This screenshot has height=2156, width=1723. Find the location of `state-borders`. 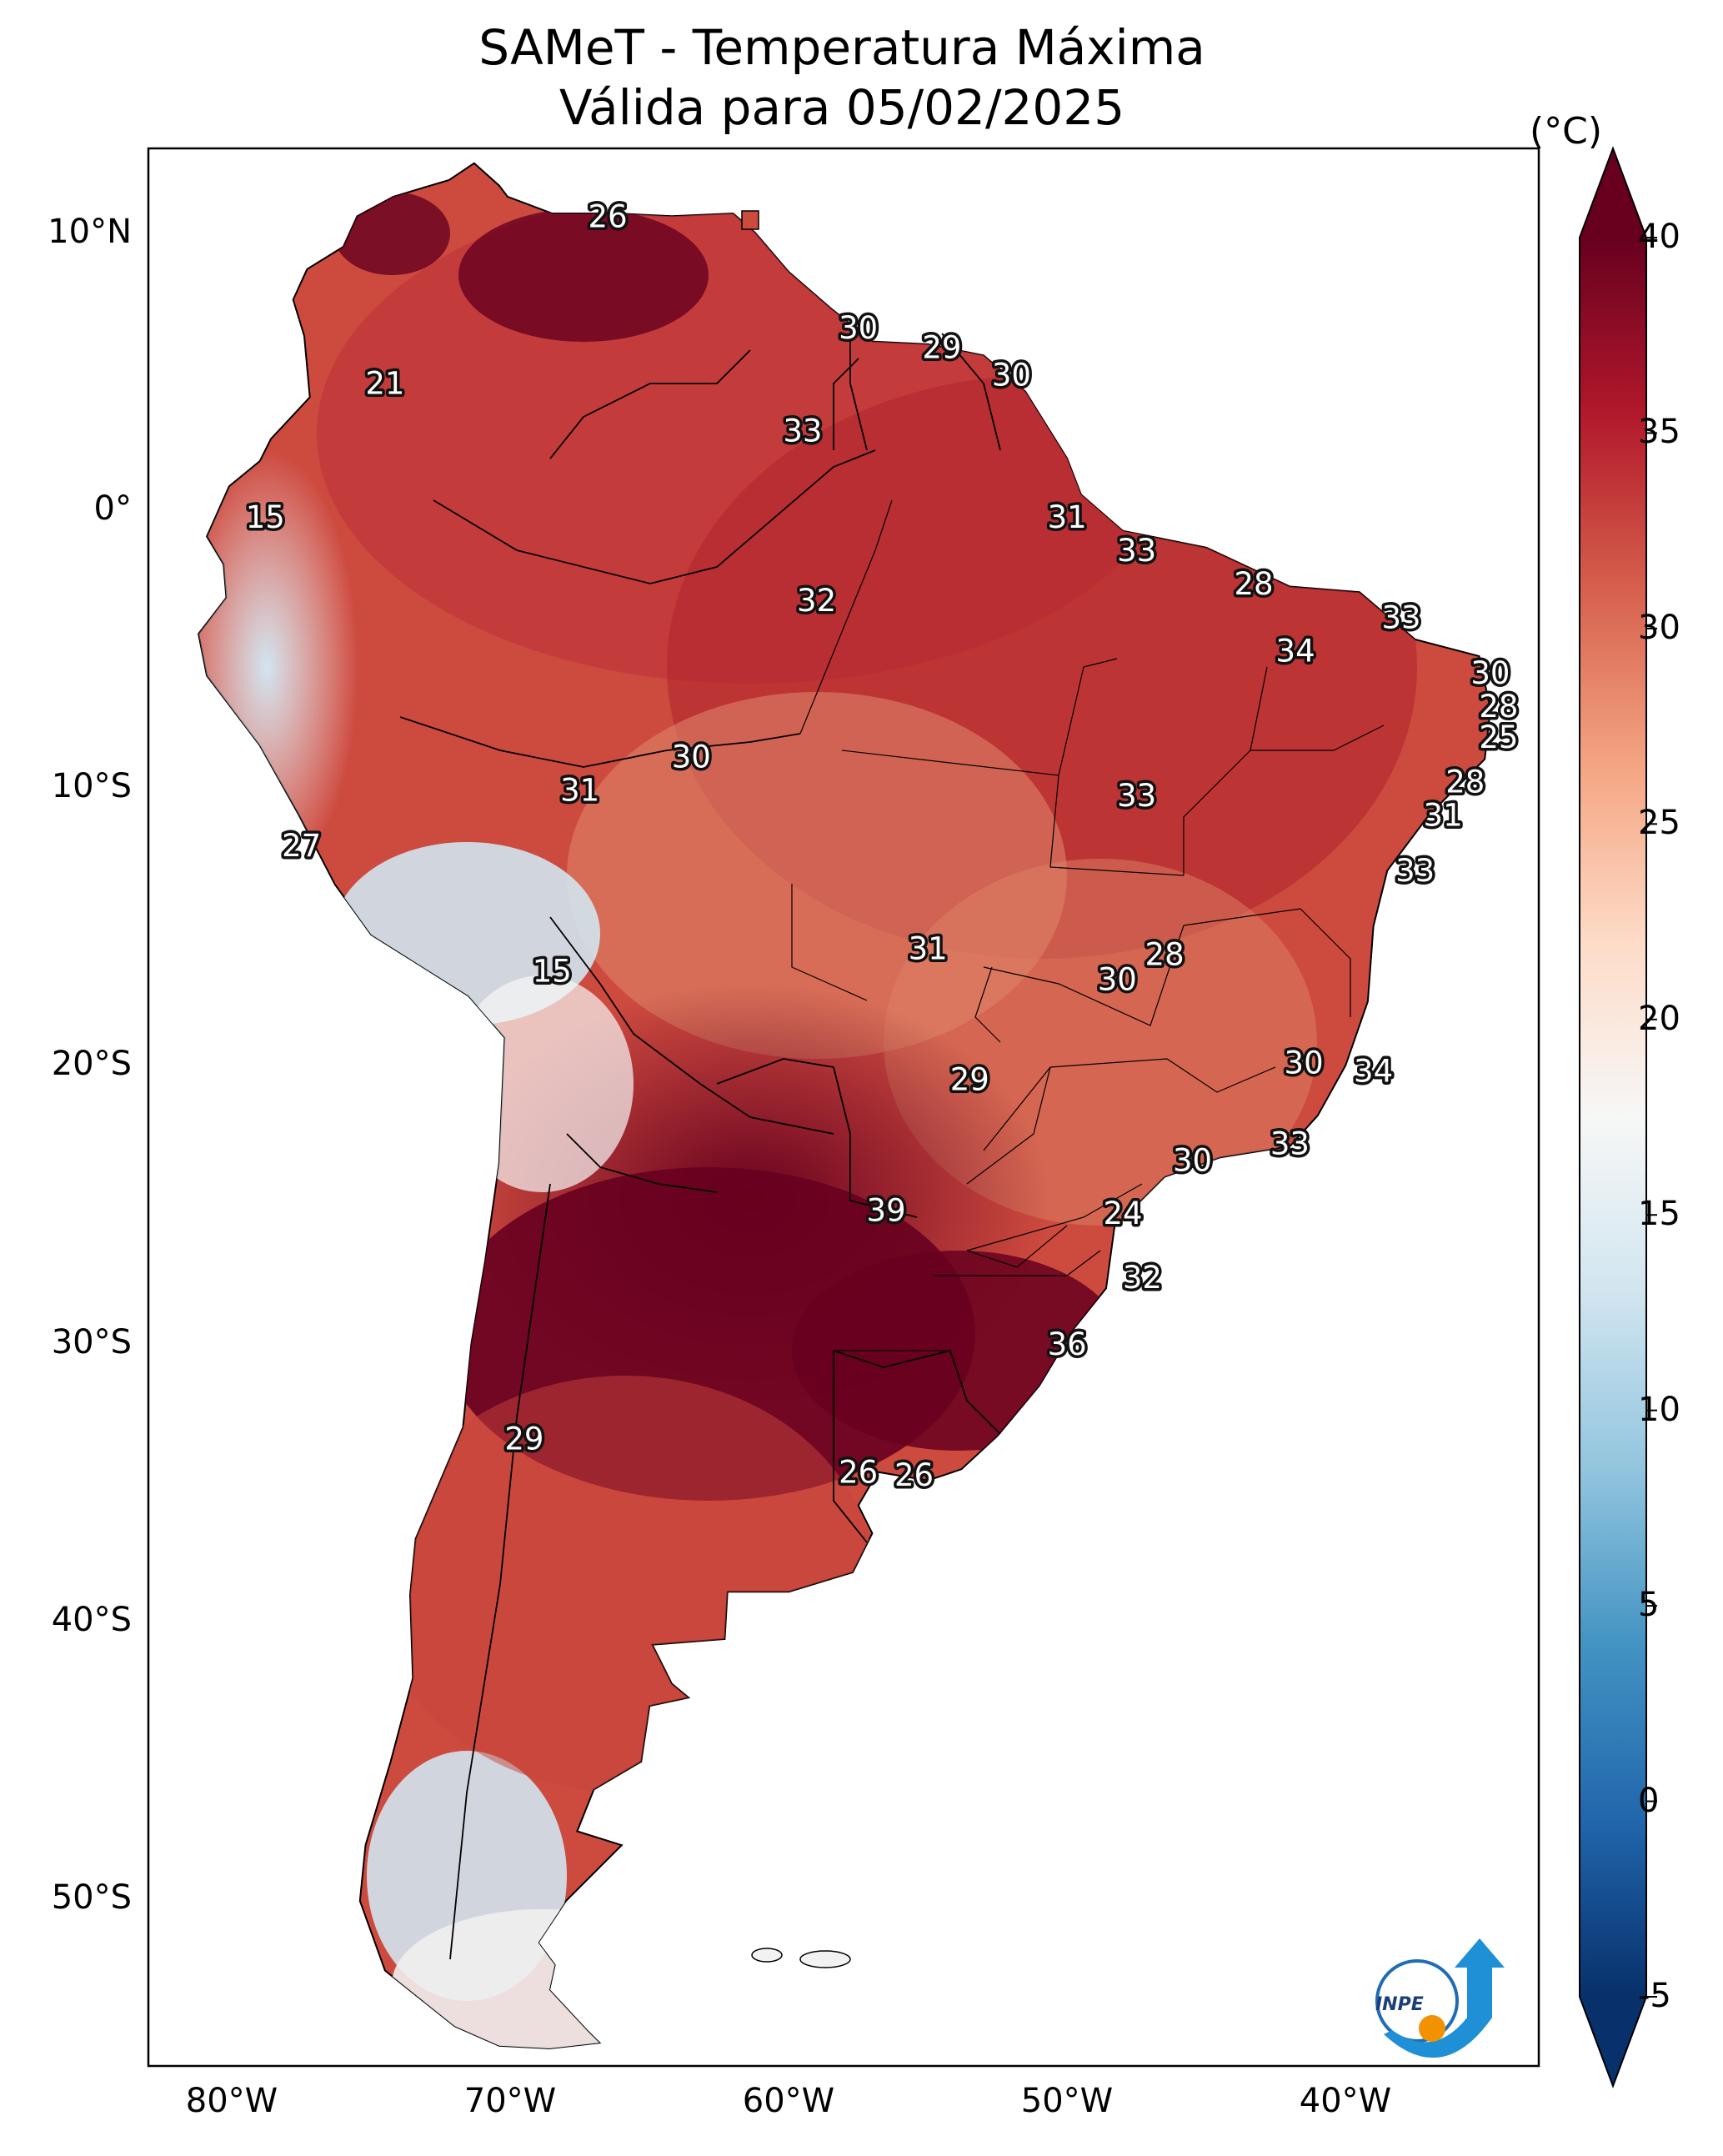

state-borders is located at coordinates (1088, 925).